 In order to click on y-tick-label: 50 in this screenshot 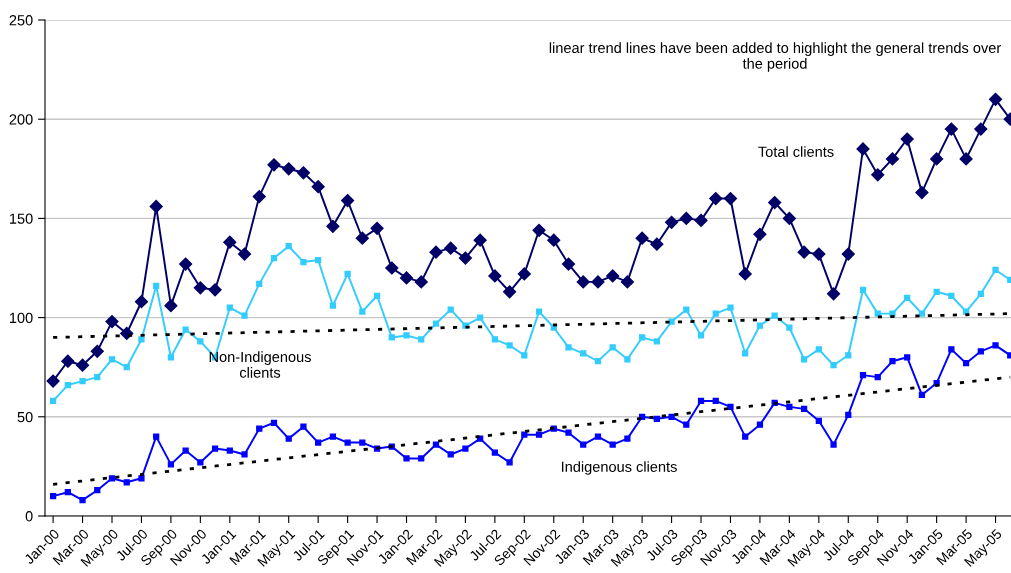, I will do `click(25, 417)`.